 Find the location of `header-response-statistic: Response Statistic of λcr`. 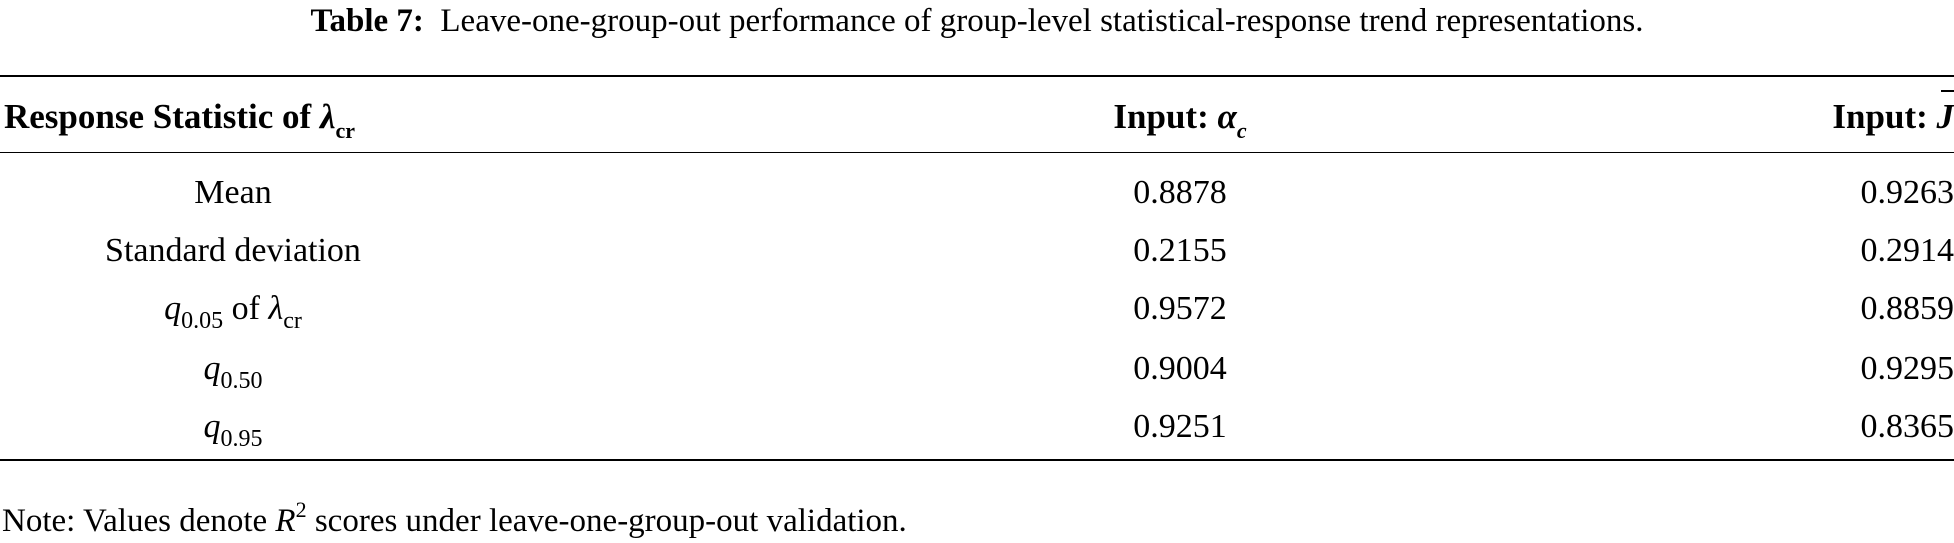

header-response-statistic: Response Statistic of λcr is located at coordinates (179, 117).